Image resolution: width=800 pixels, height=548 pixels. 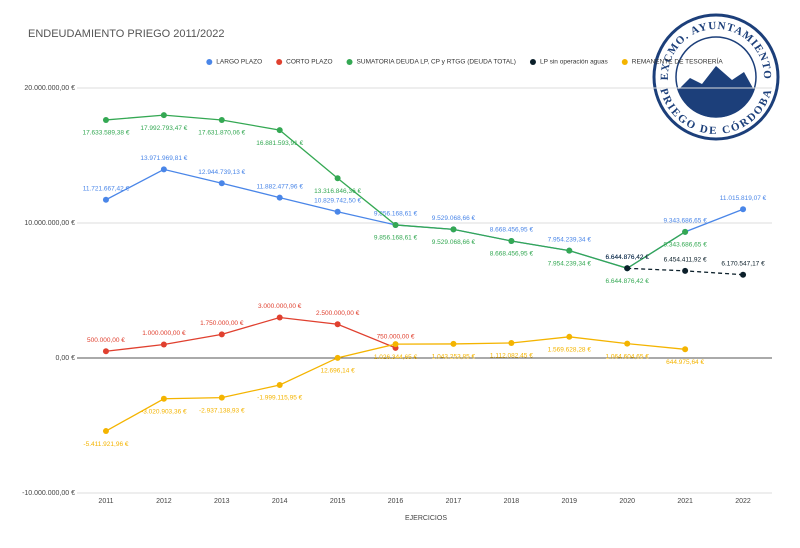 I want to click on y-tick-label: 10.000.000,00 €, so click(x=49, y=223).